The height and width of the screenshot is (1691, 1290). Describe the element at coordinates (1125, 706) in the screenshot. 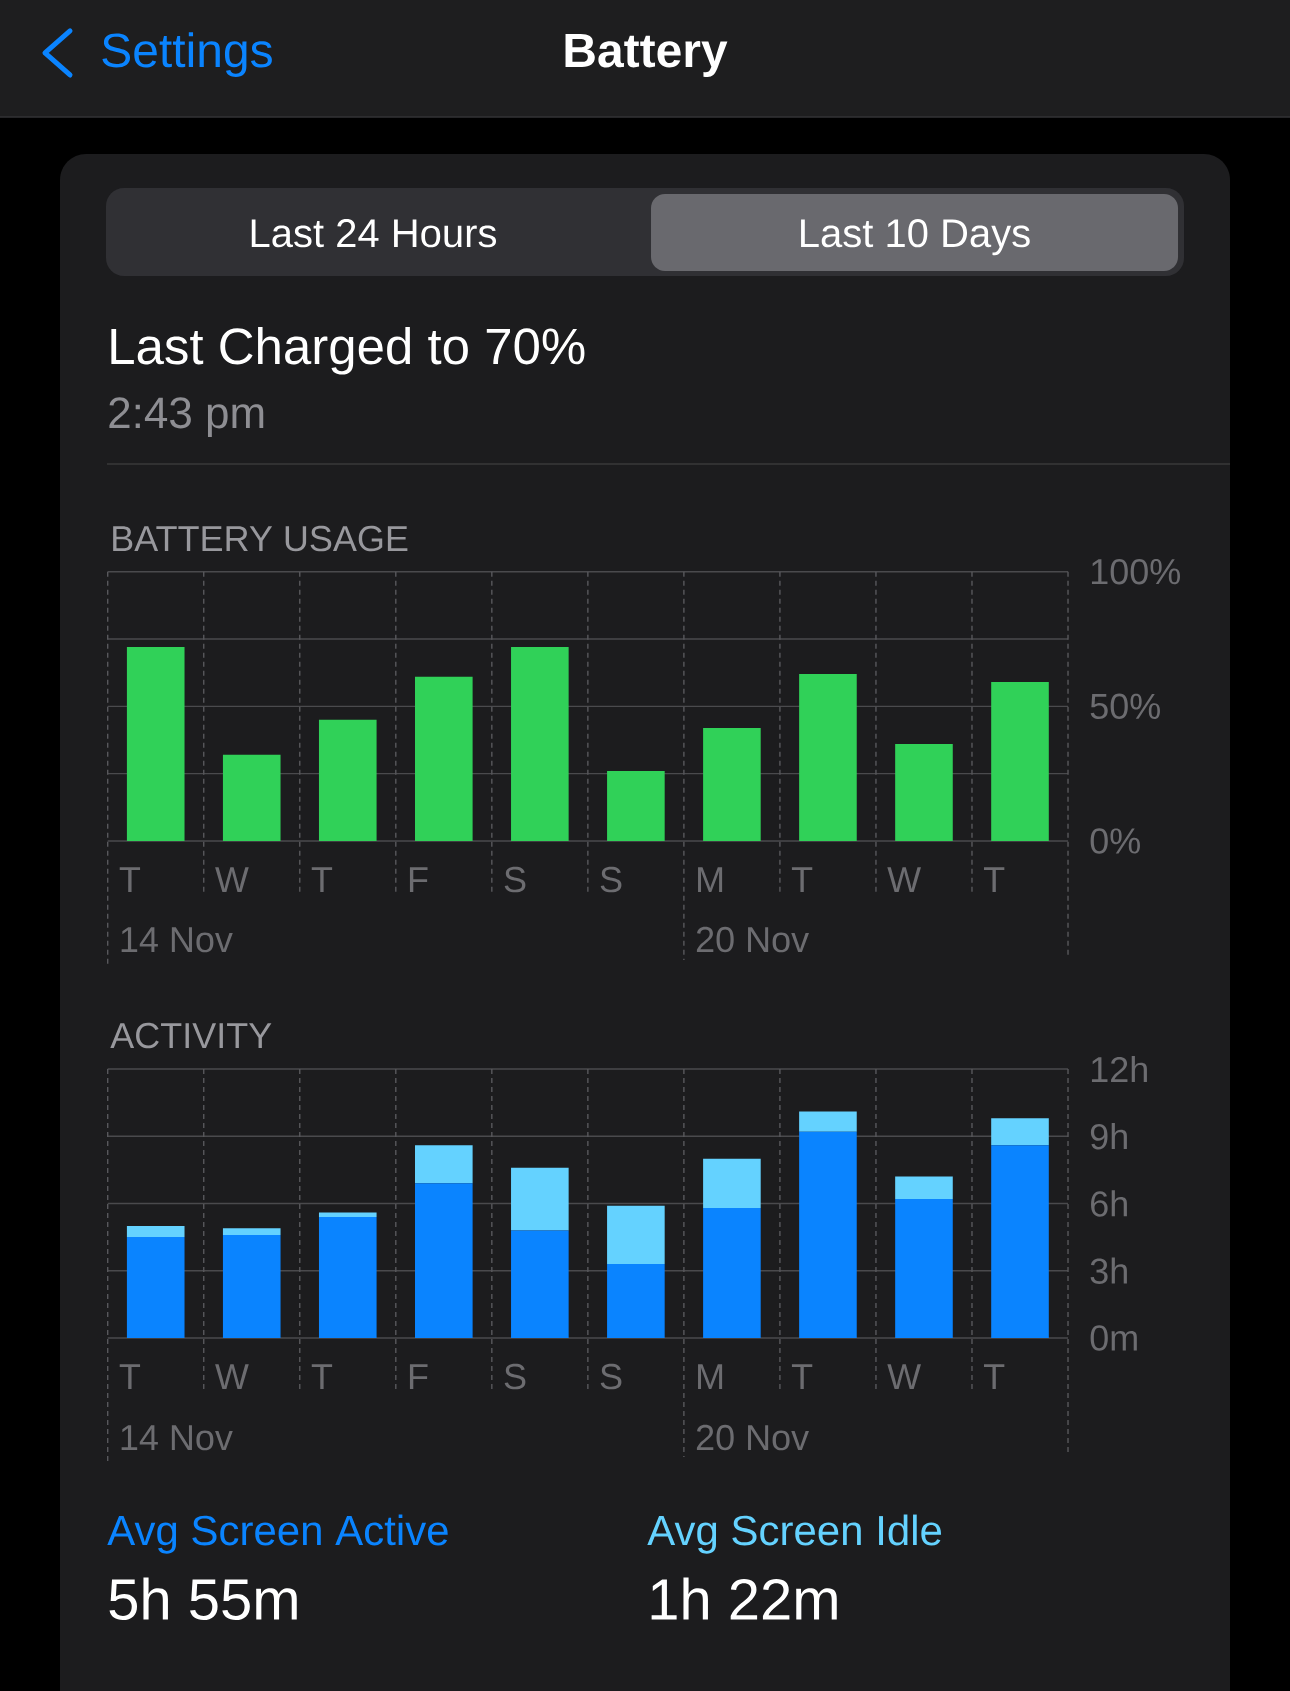

I see `y-tick-label: 50%` at that location.